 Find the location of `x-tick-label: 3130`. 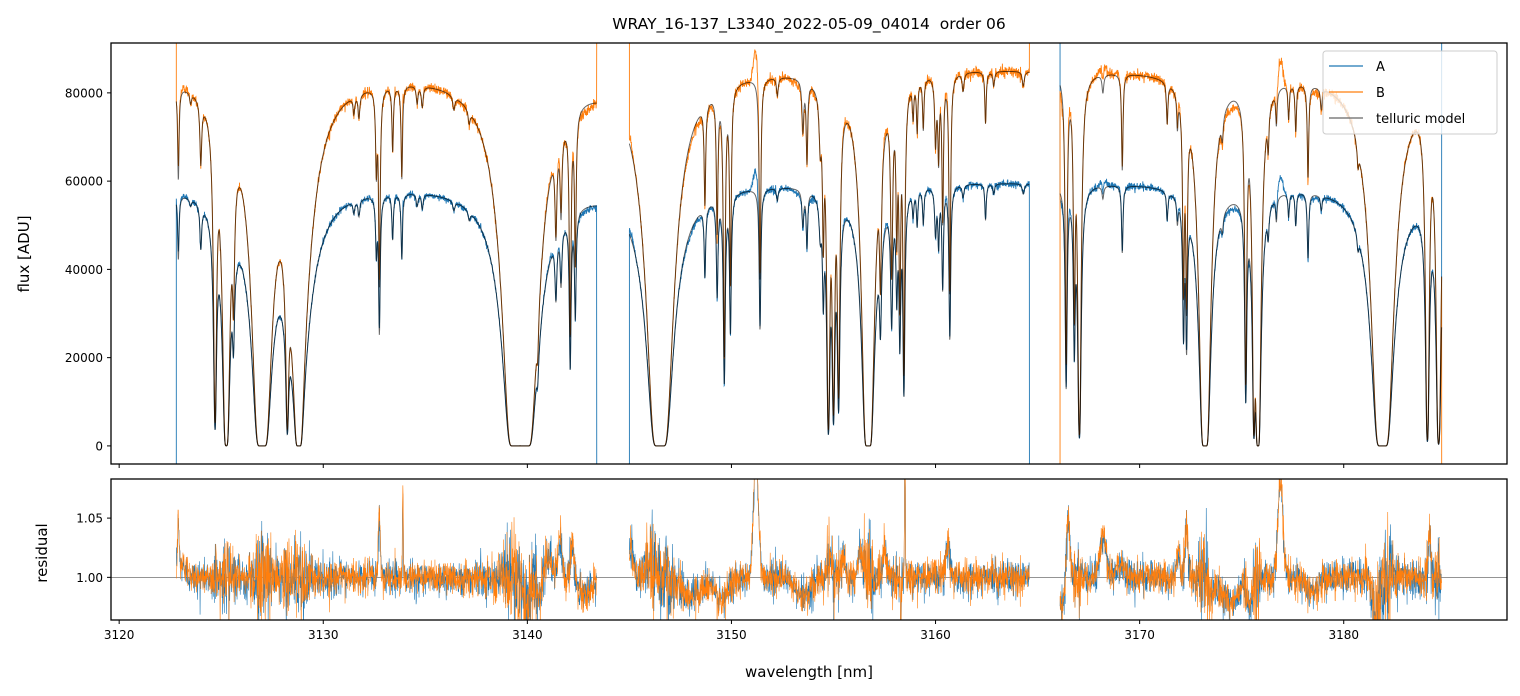

x-tick-label: 3130 is located at coordinates (323, 635).